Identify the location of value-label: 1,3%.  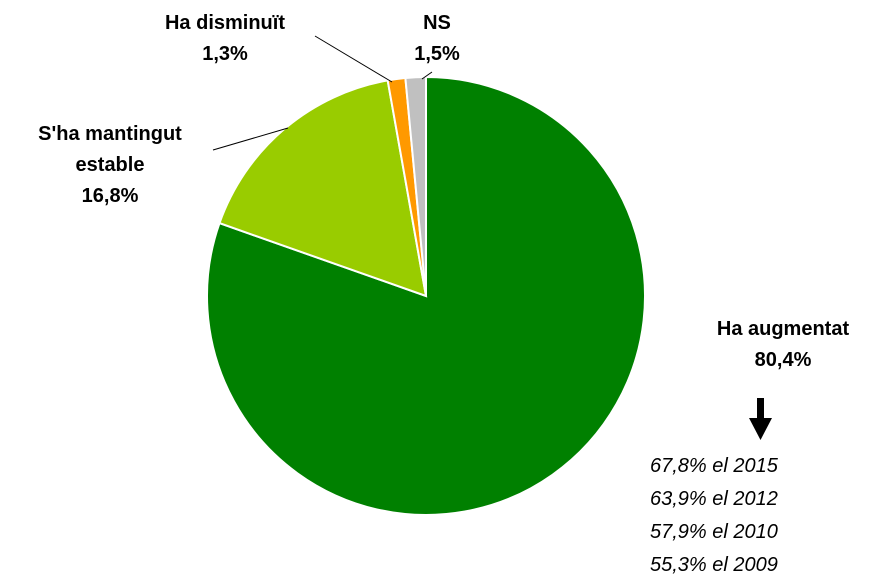
(225, 54).